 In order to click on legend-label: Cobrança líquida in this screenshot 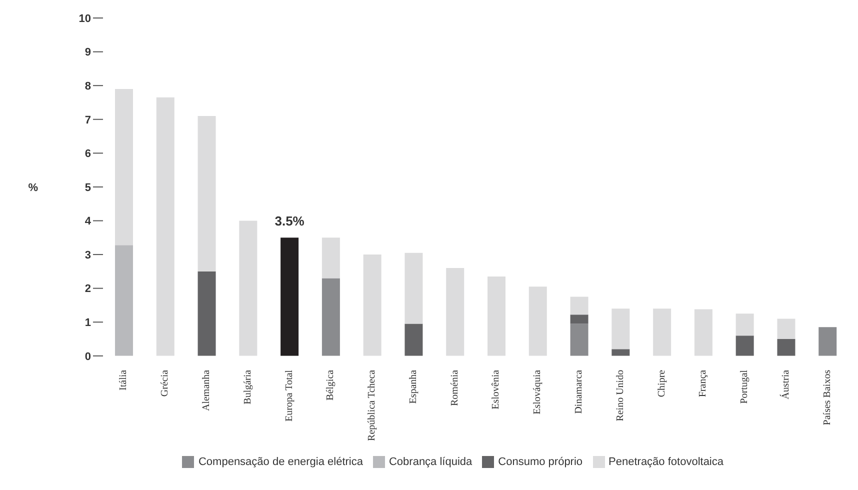, I will do `click(430, 462)`.